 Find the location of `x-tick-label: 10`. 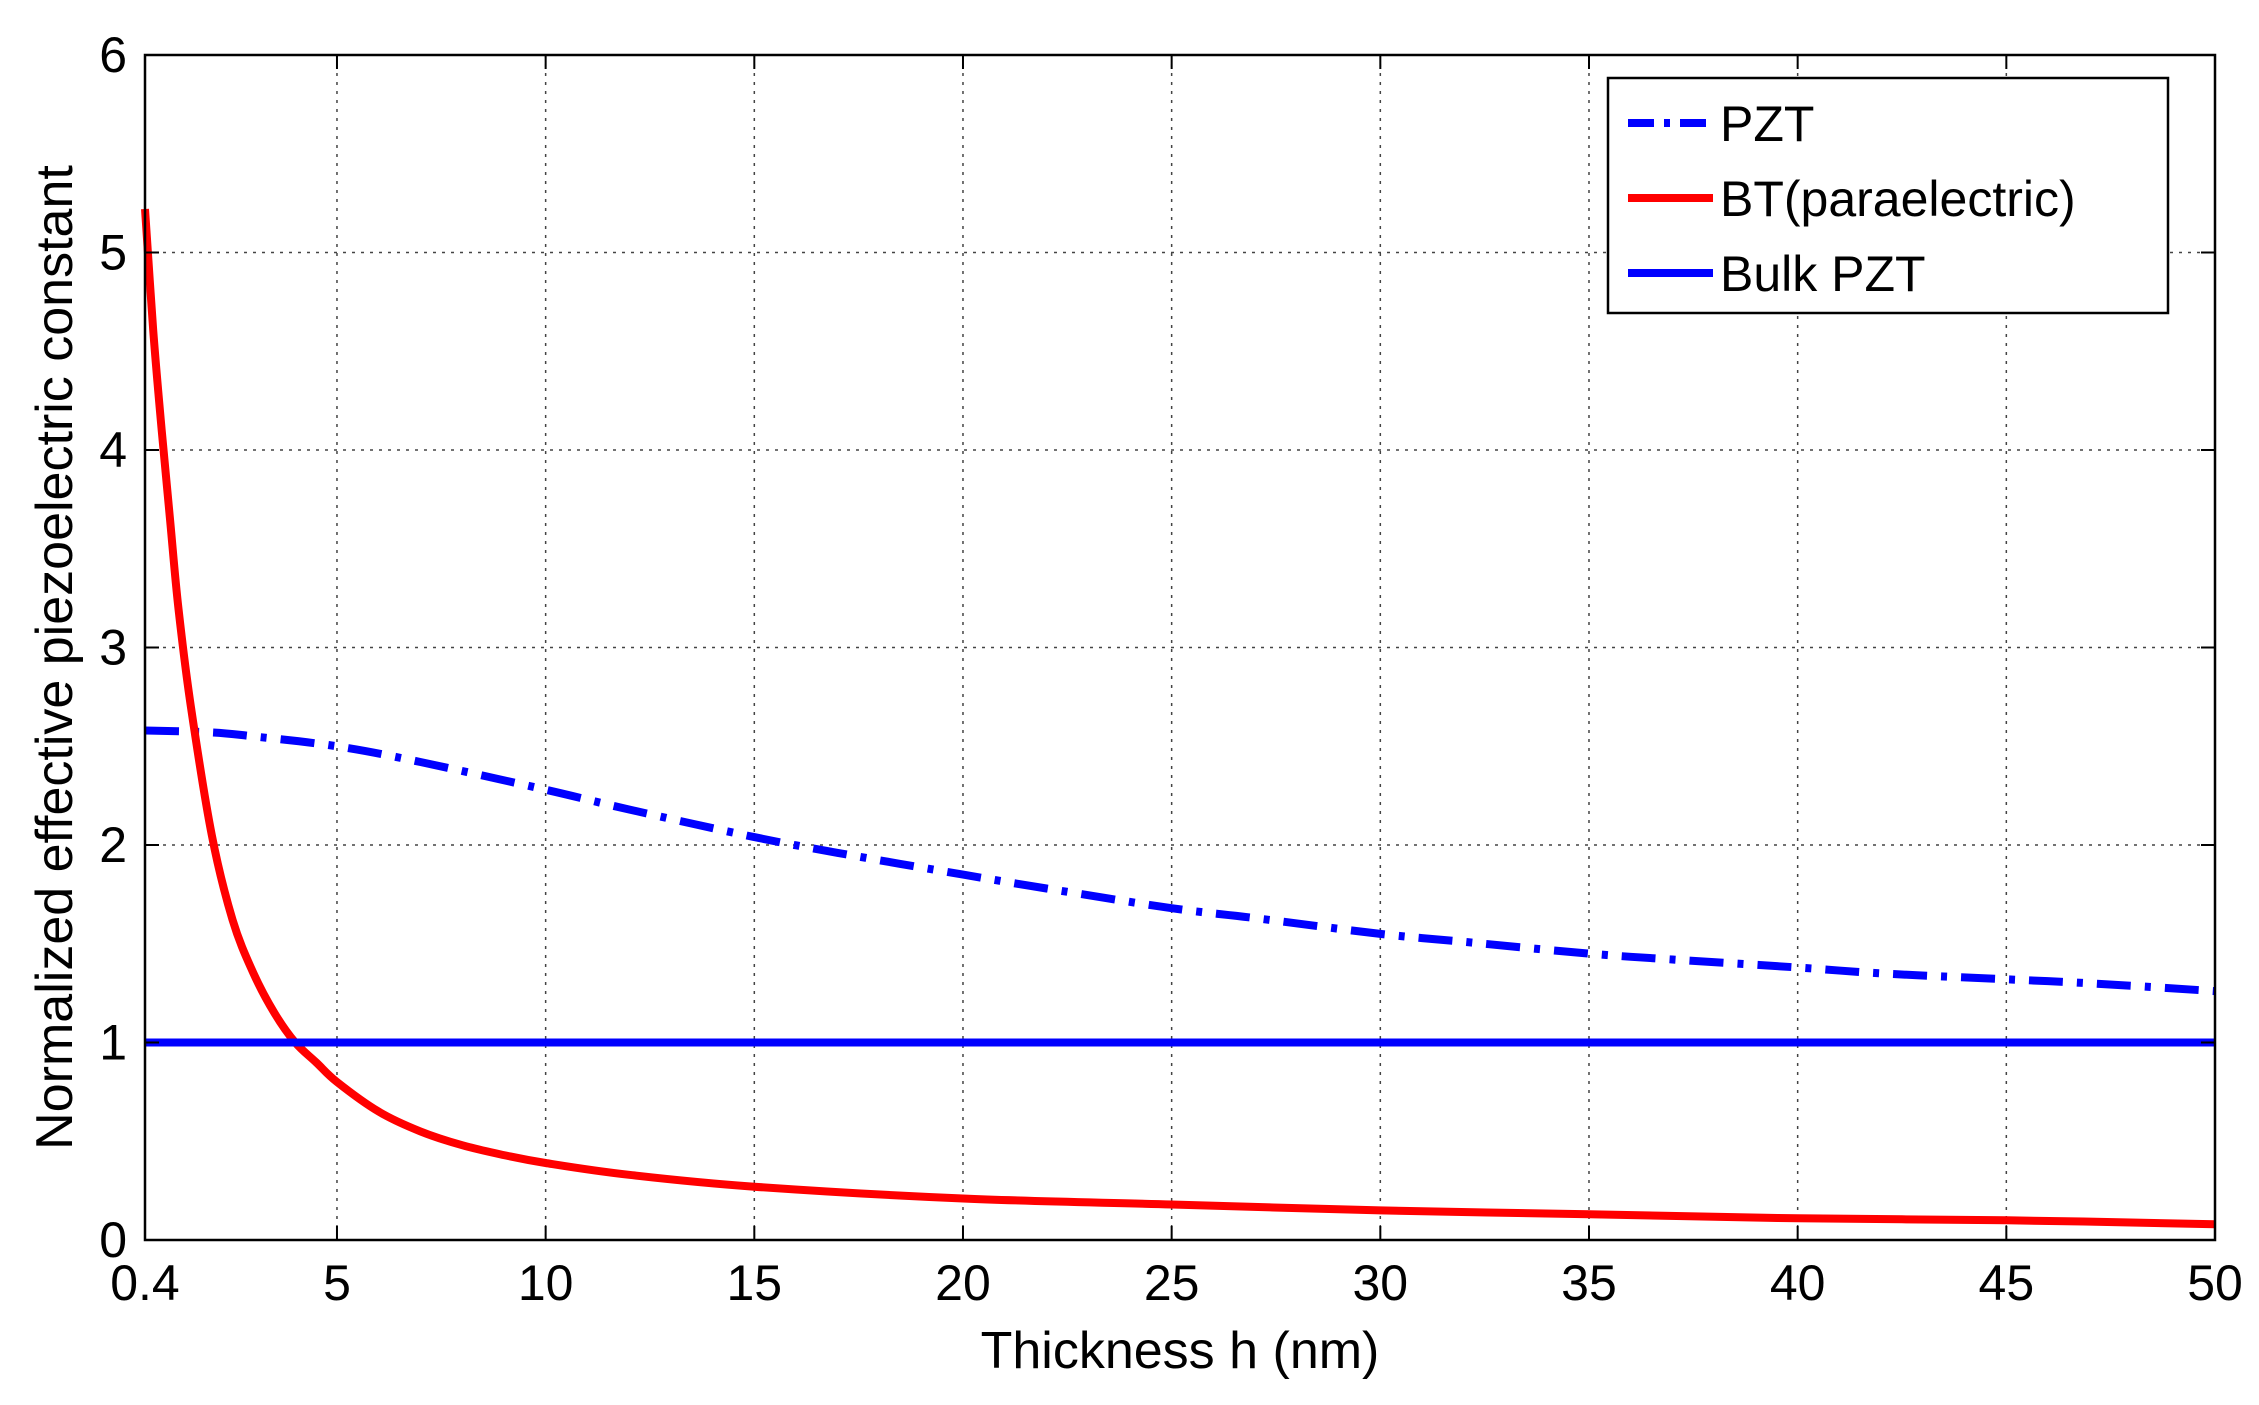

x-tick-label: 10 is located at coordinates (546, 1283).